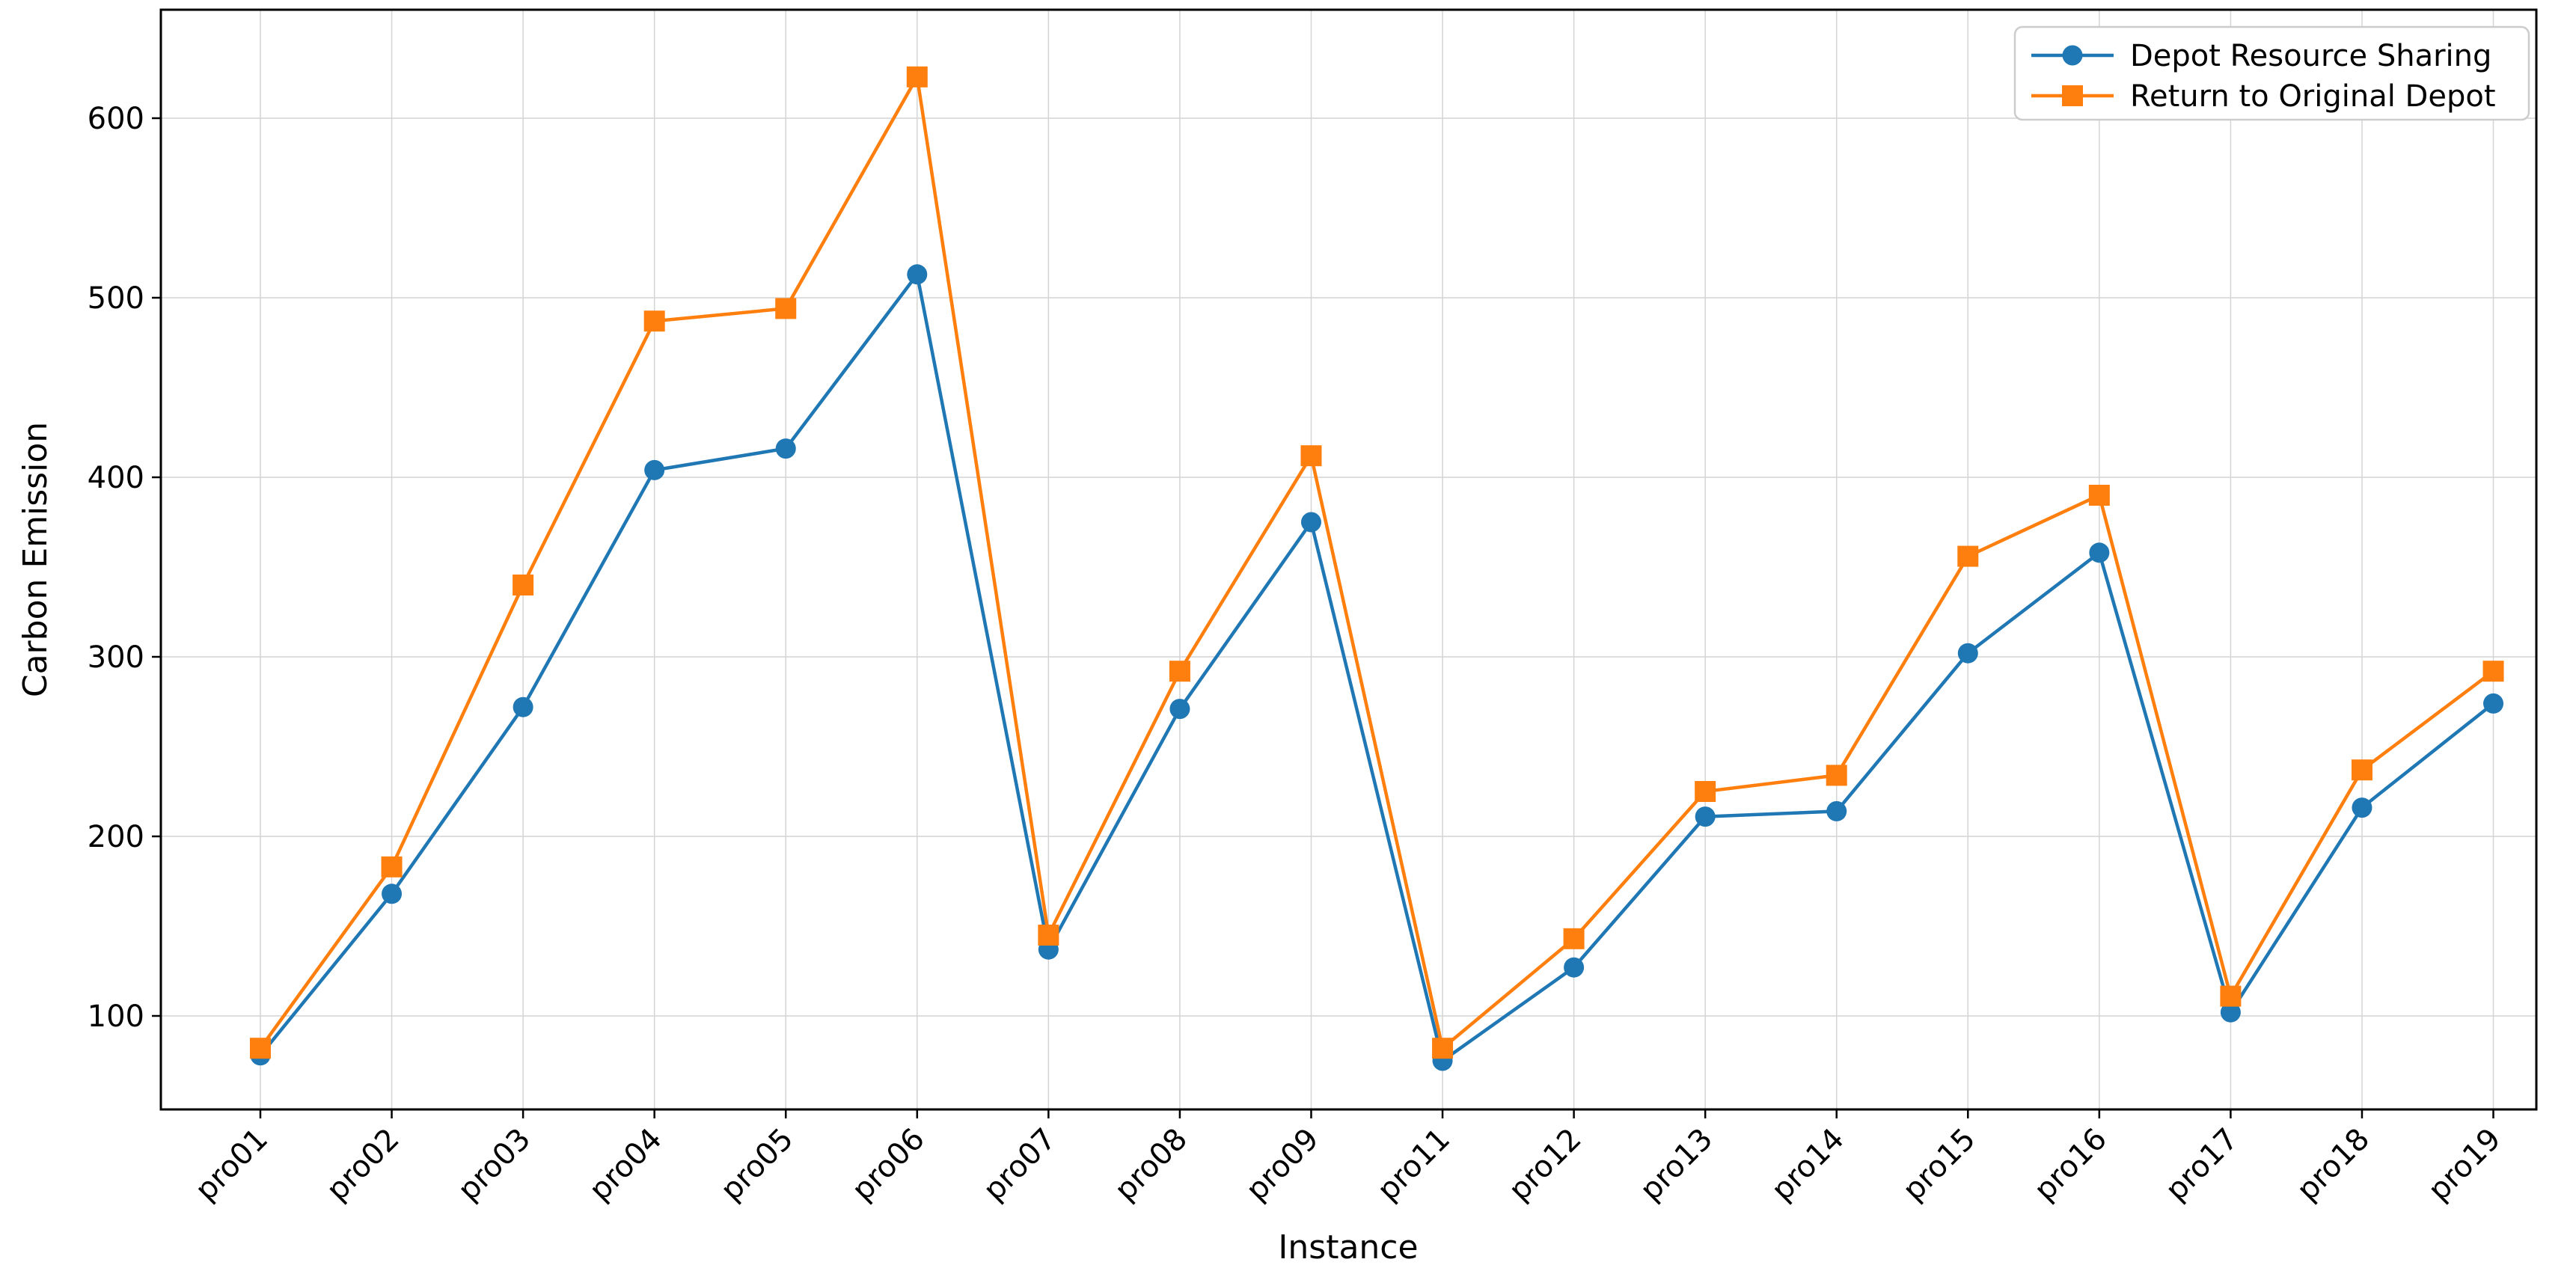 This screenshot has height=1277, width=2576. I want to click on y-tick-label: 200, so click(116, 837).